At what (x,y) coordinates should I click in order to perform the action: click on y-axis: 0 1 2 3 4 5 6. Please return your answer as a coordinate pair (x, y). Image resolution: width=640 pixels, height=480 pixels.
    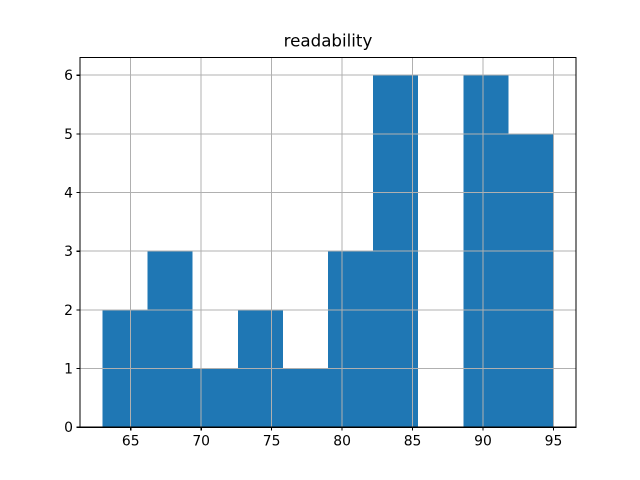
    Looking at the image, I should click on (72, 252).